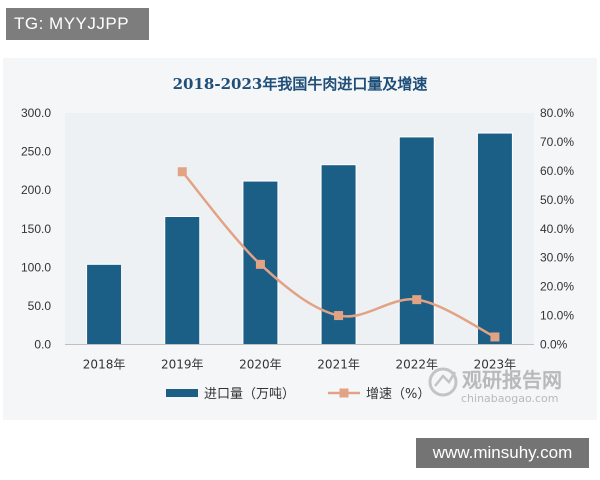 The width and height of the screenshot is (600, 480). Describe the element at coordinates (298, 394) in the screenshot. I see `legend: 进口量（万吨） 增速（%）` at that location.